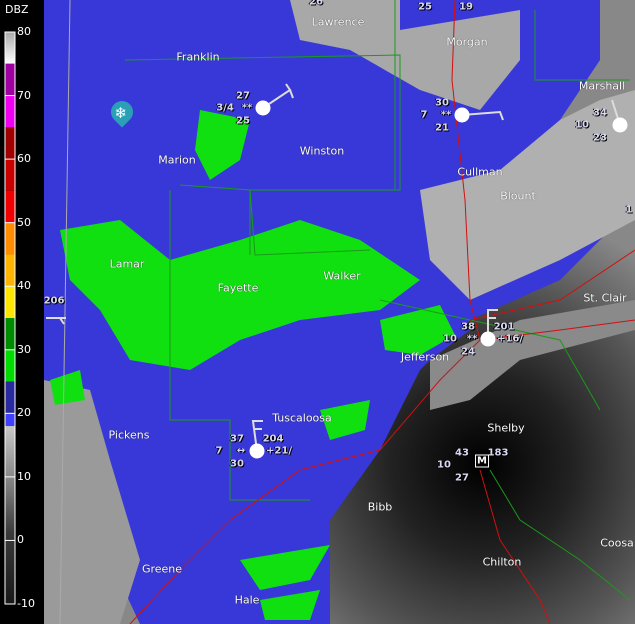 Image resolution: width=635 pixels, height=624 pixels. What do you see at coordinates (506, 428) in the screenshot?
I see `county-label: Shelby` at bounding box center [506, 428].